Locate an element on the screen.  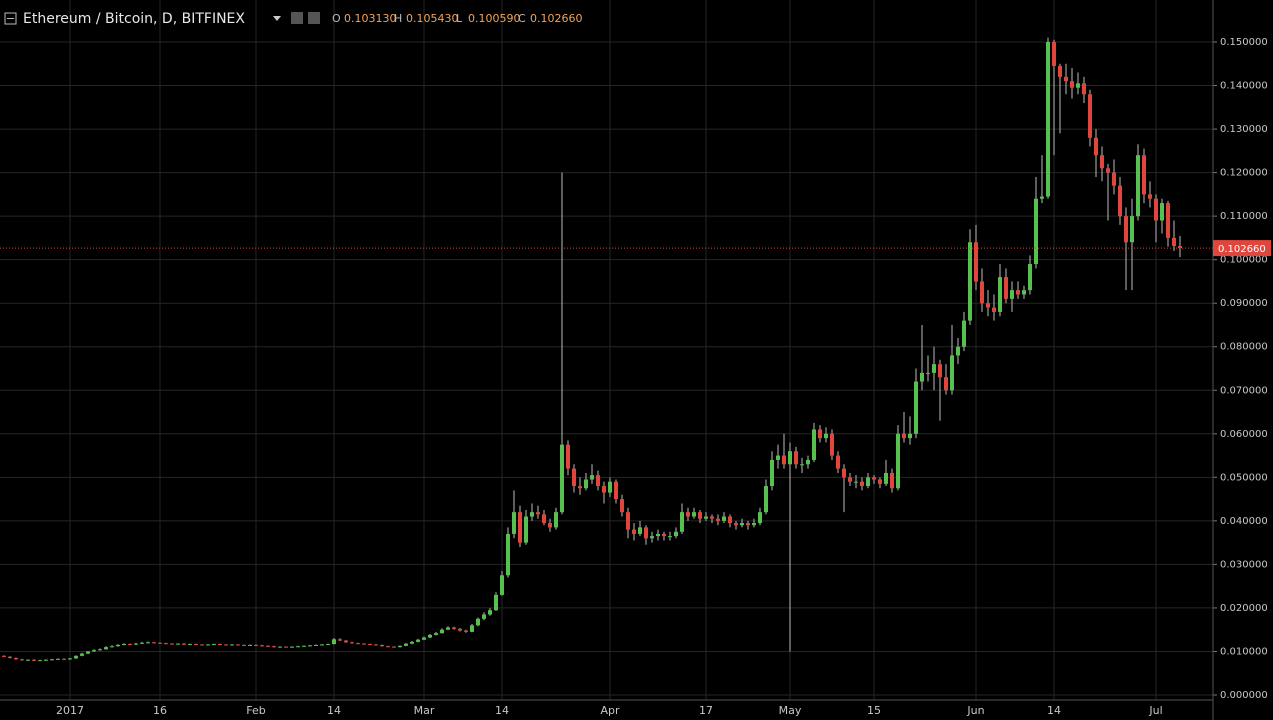
last-price-label: 0.102660 is located at coordinates (1242, 249).